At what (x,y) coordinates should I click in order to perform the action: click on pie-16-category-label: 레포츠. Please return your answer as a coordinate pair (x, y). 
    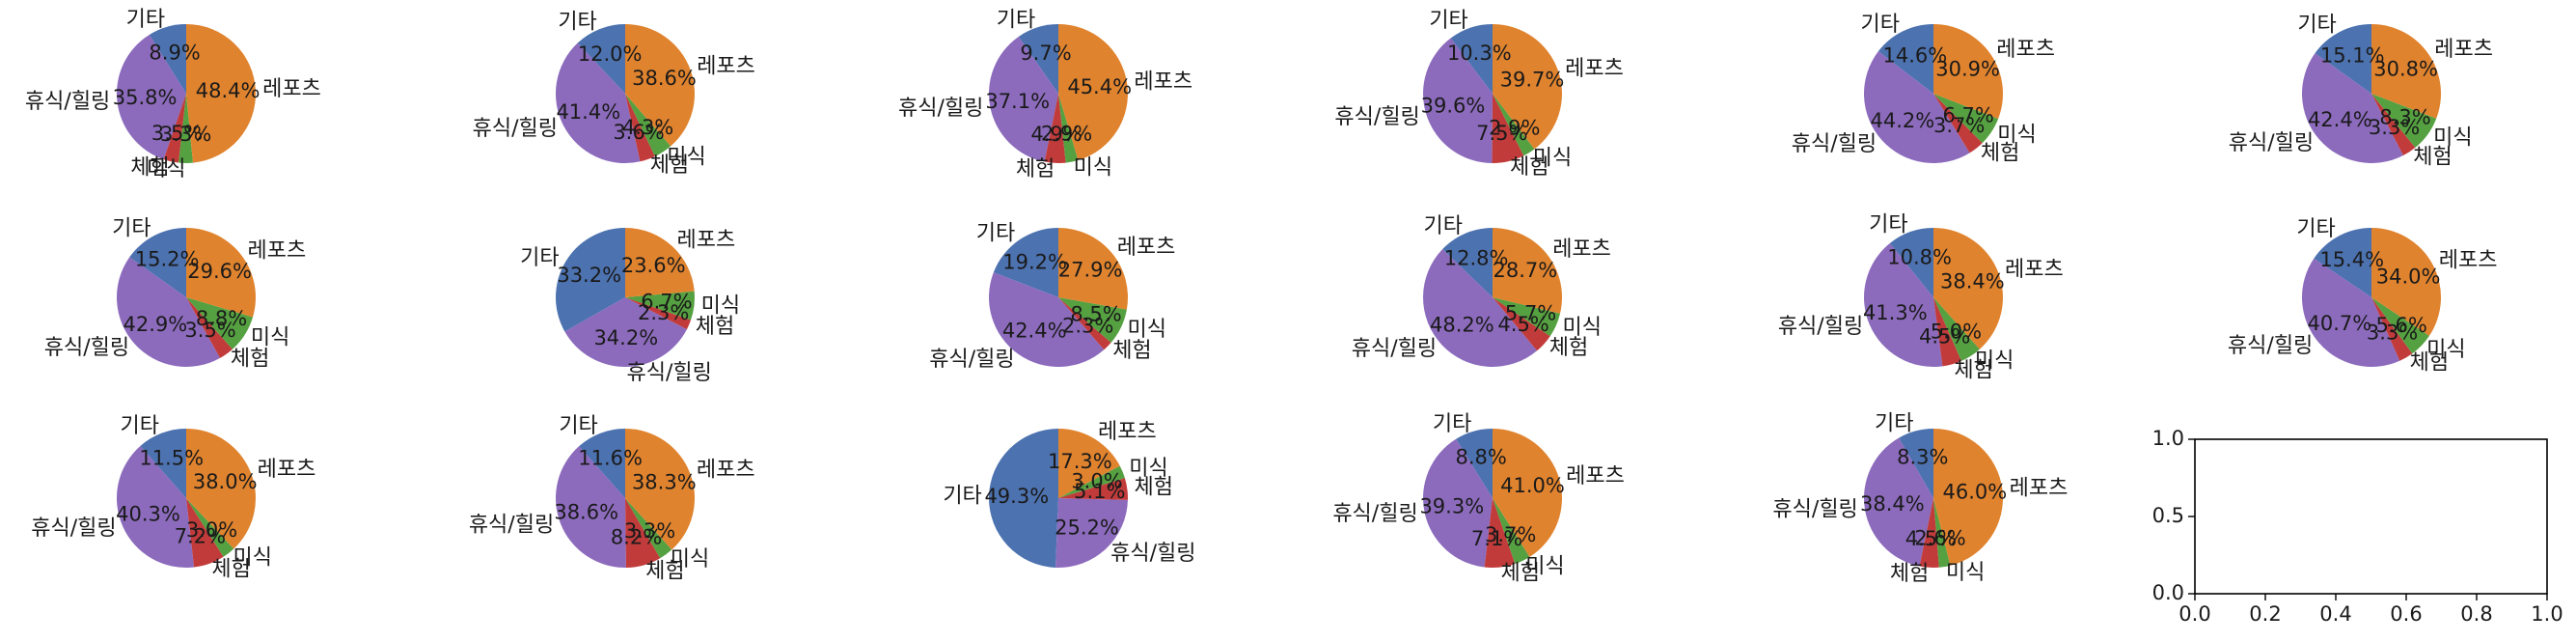
    Looking at the image, I should click on (1596, 476).